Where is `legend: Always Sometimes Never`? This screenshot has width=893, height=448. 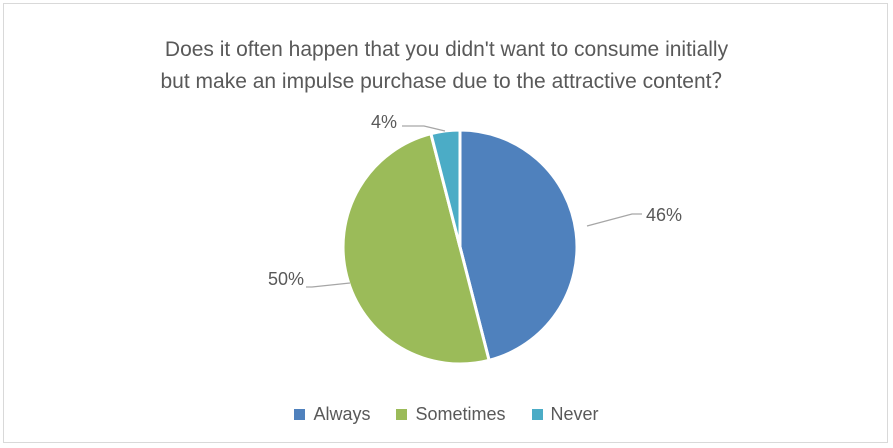 legend: Always Sometimes Never is located at coordinates (446, 414).